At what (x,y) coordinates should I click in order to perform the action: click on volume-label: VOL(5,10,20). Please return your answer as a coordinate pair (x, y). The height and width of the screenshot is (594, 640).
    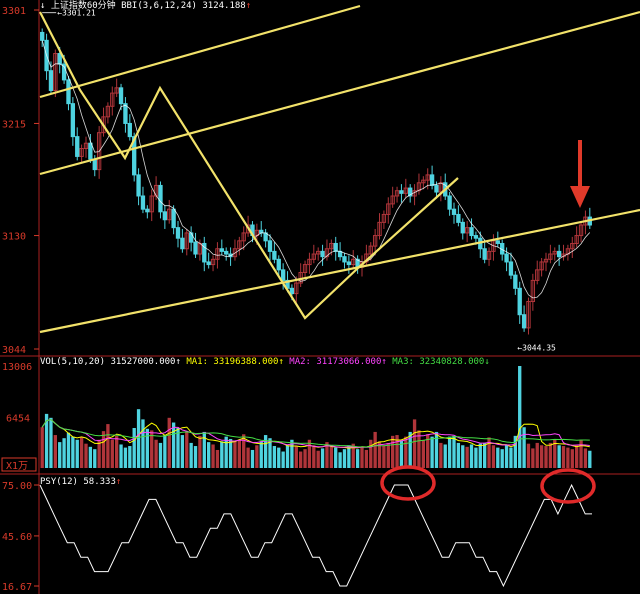
    Looking at the image, I should click on (75, 362).